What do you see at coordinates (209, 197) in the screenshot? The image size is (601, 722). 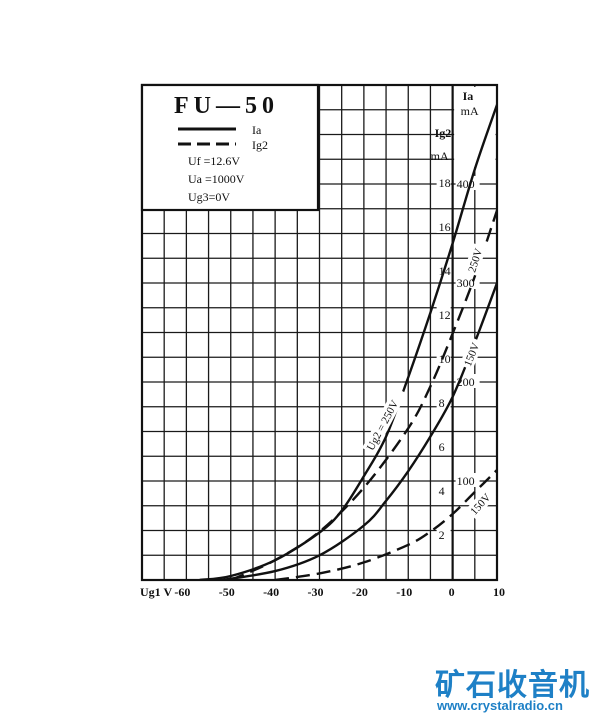 I see `legend-condition: Ug3=0V` at bounding box center [209, 197].